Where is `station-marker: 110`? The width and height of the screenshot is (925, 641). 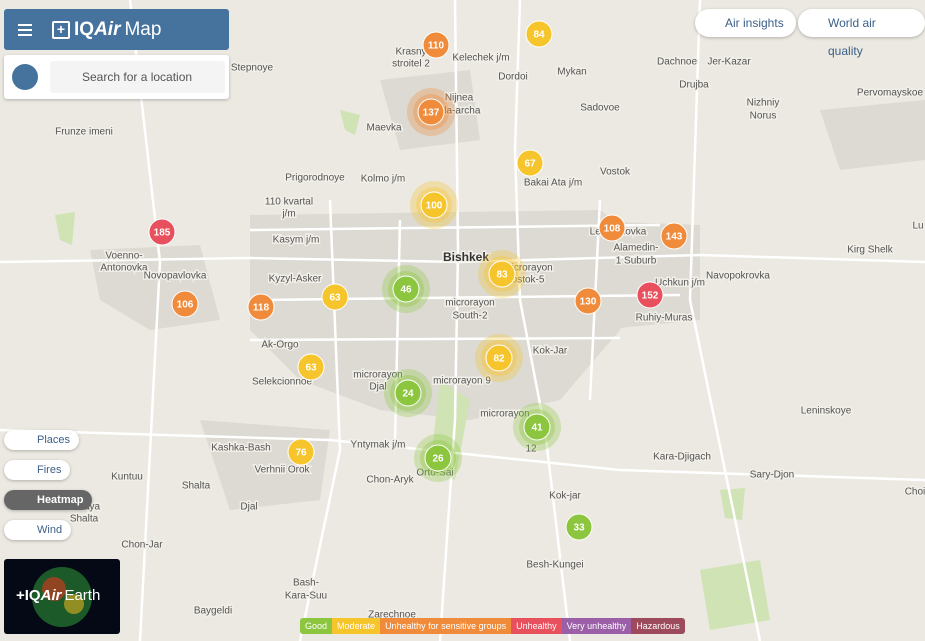 station-marker: 110 is located at coordinates (436, 45).